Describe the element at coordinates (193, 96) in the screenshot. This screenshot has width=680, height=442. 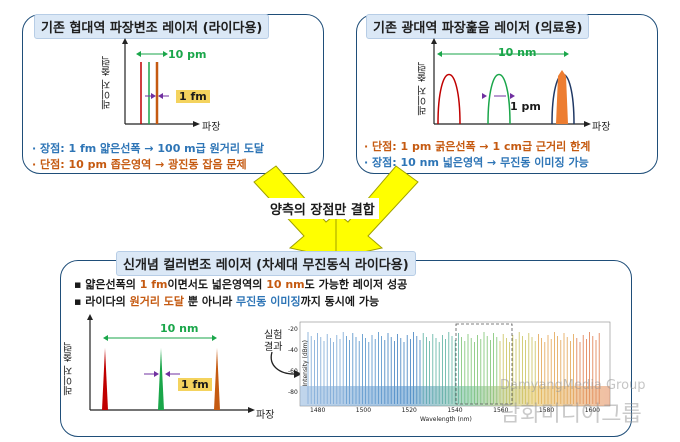
I see `narrowband-fm-badge: 1 fm` at that location.